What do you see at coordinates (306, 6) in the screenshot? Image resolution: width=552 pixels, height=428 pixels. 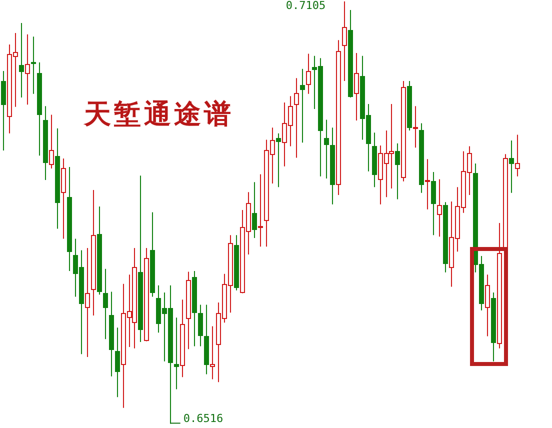 I see `annotation: 0.7105` at bounding box center [306, 6].